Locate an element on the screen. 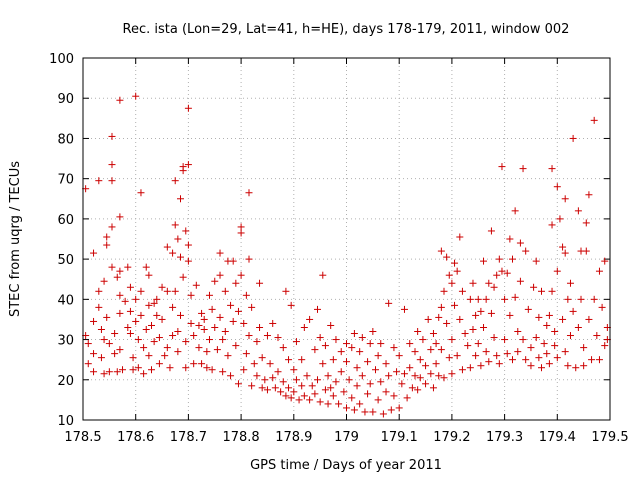  y-tick-label: 10 is located at coordinates (65, 421).